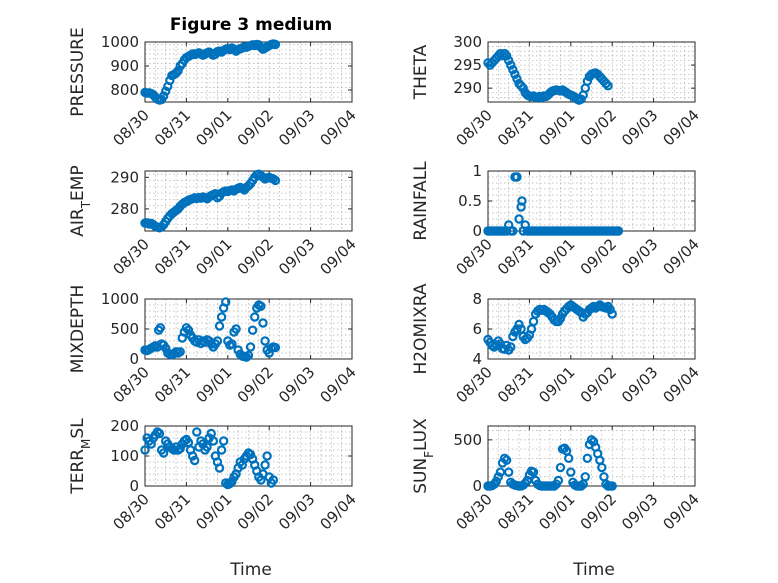  Describe the element at coordinates (477, 329) in the screenshot. I see `y-tick-label: 6` at that location.